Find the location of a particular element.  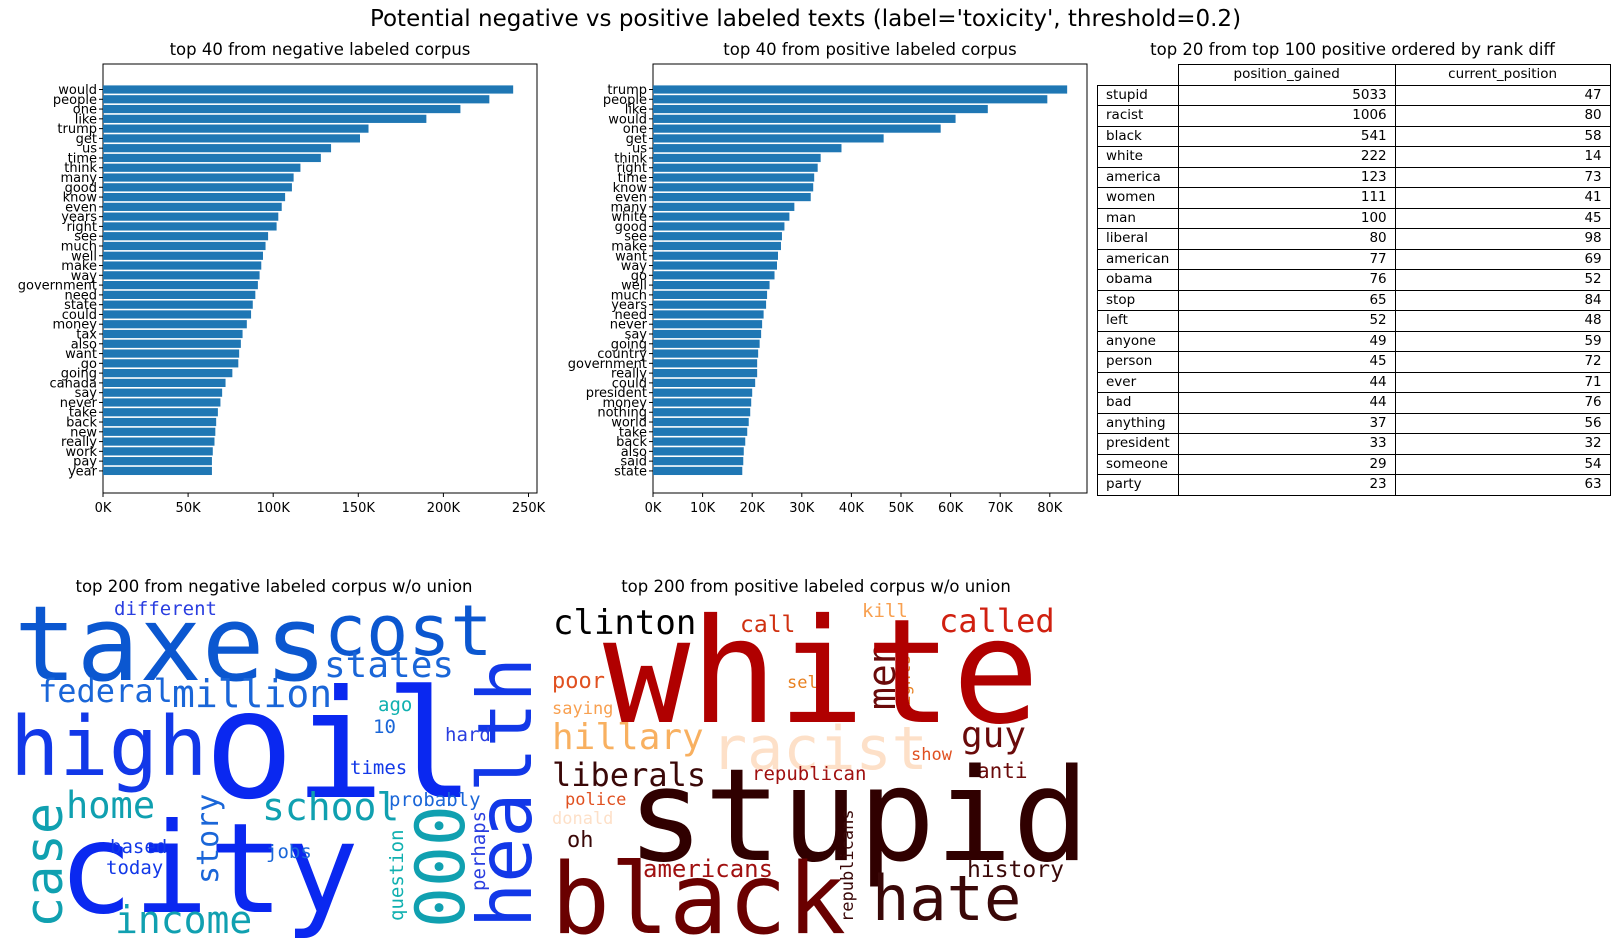

category-label-positive: think is located at coordinates (630, 158).